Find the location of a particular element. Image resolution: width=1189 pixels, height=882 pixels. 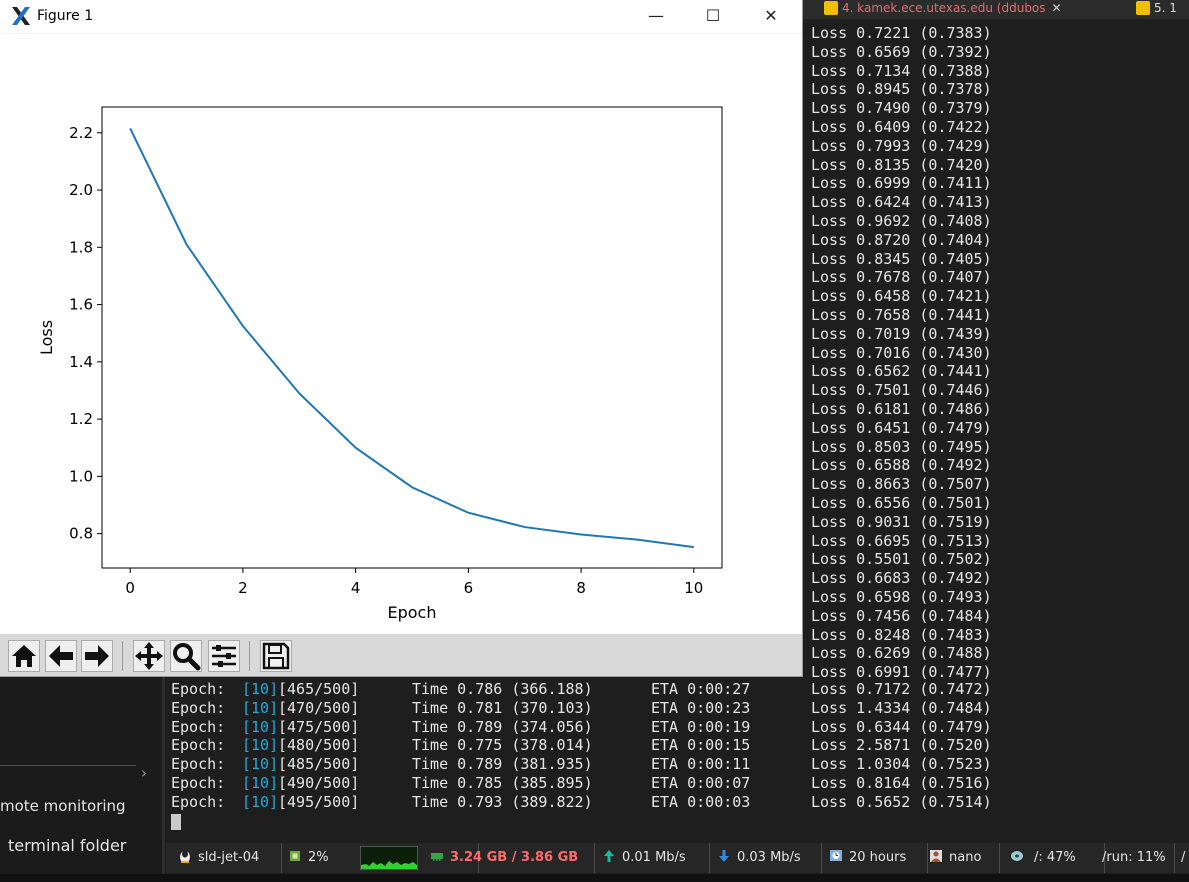

y-axis-label: Loss is located at coordinates (46, 337).